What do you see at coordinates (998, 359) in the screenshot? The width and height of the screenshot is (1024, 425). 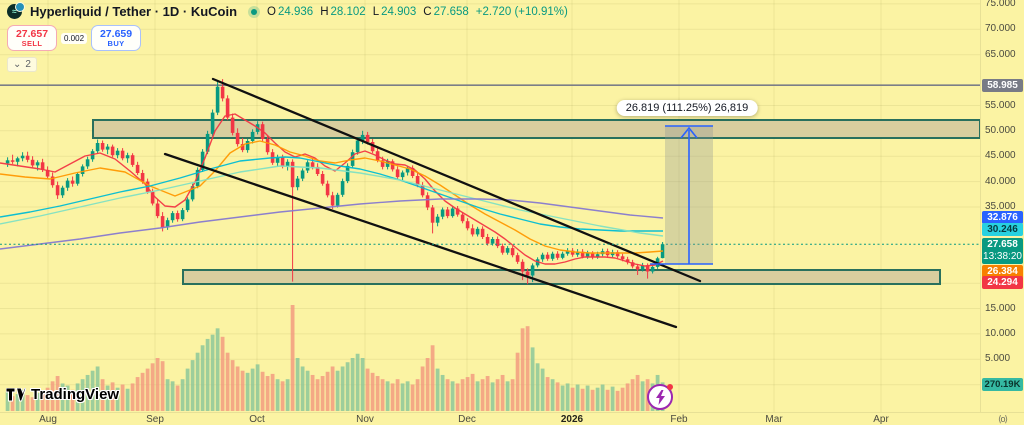 I see `price-tick: 5.000` at bounding box center [998, 359].